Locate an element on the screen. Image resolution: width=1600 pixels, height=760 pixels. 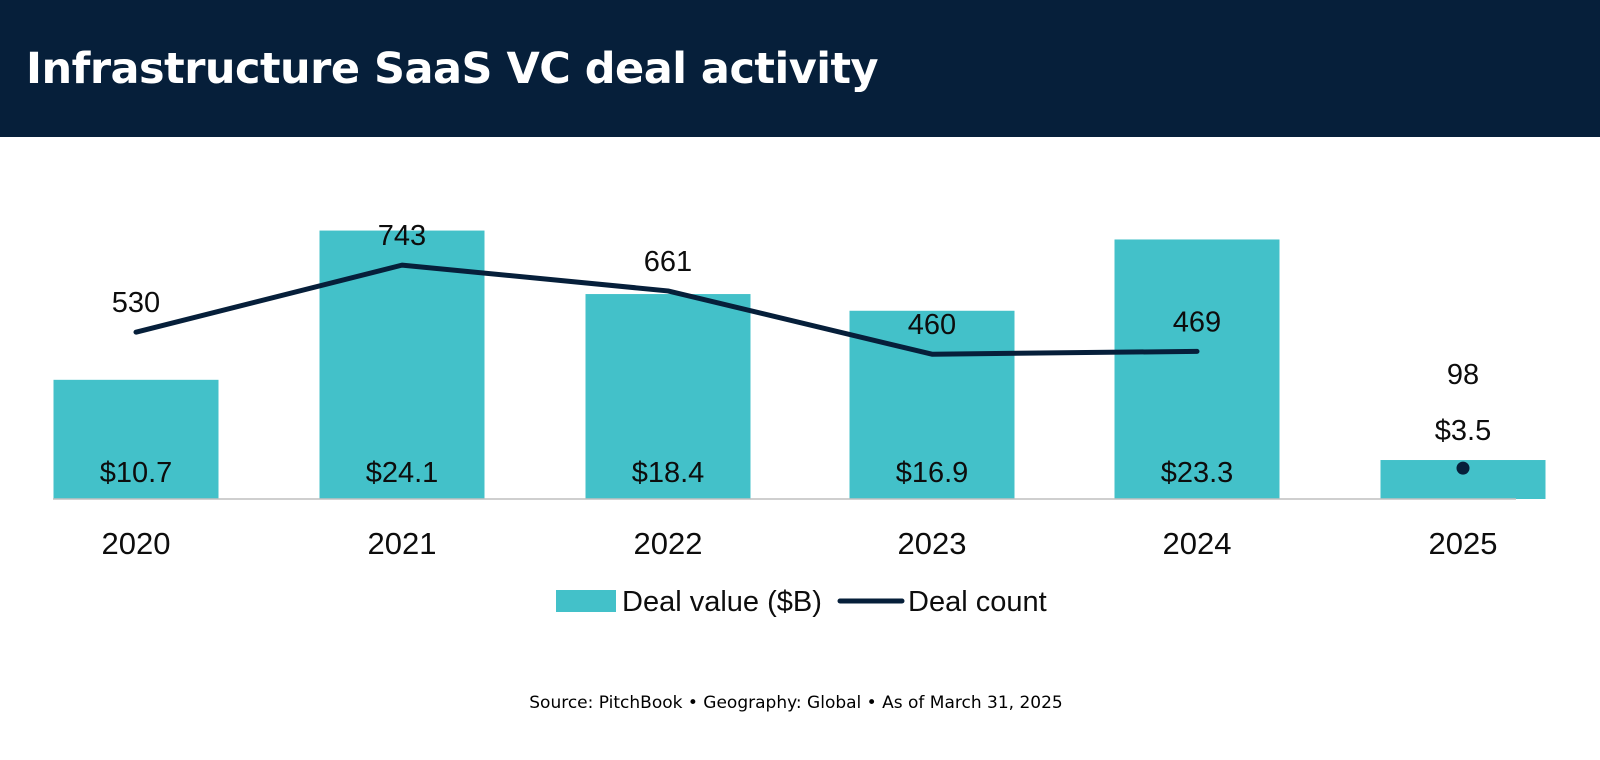
bar-value-label-2024: $23.3 is located at coordinates (1197, 473).